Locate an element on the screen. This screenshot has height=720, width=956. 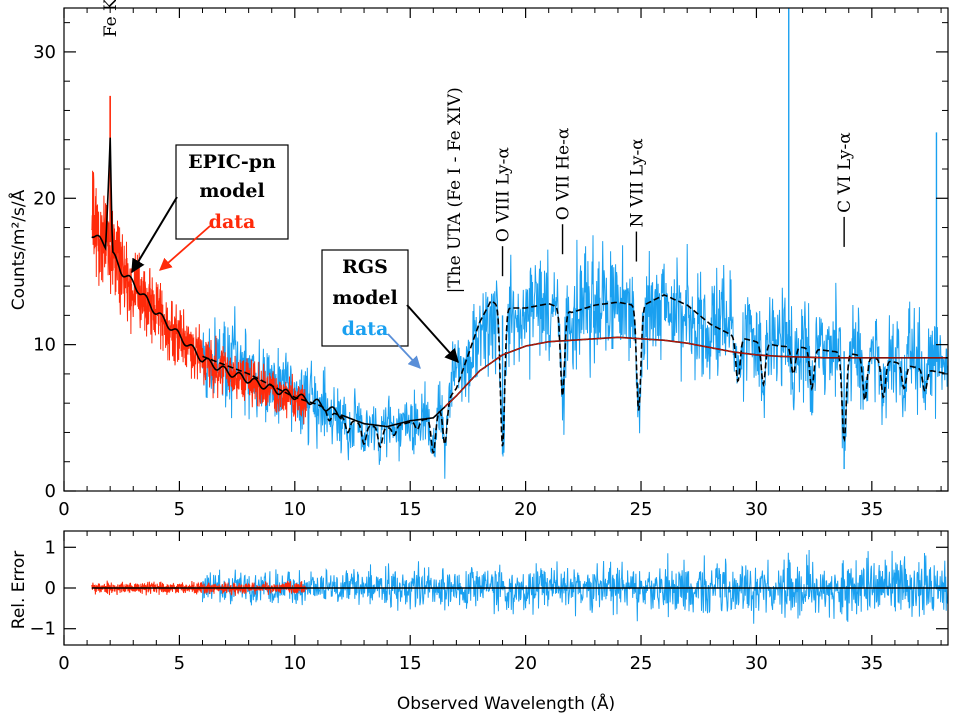
epic-pn-data-trace is located at coordinates (199, 297).